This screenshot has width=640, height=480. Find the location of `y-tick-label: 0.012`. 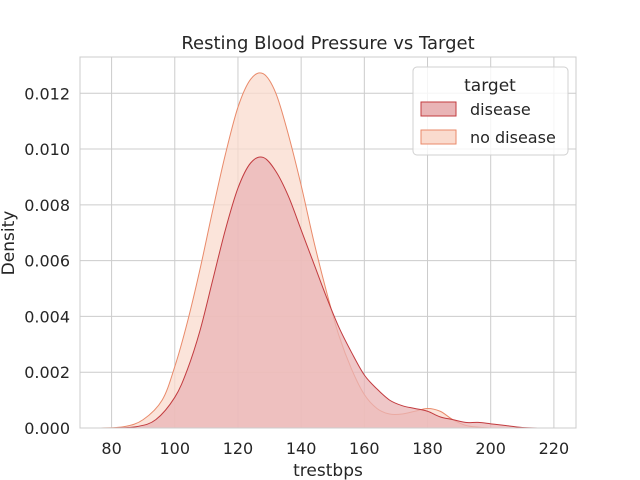

y-tick-label: 0.012 is located at coordinates (47, 93).